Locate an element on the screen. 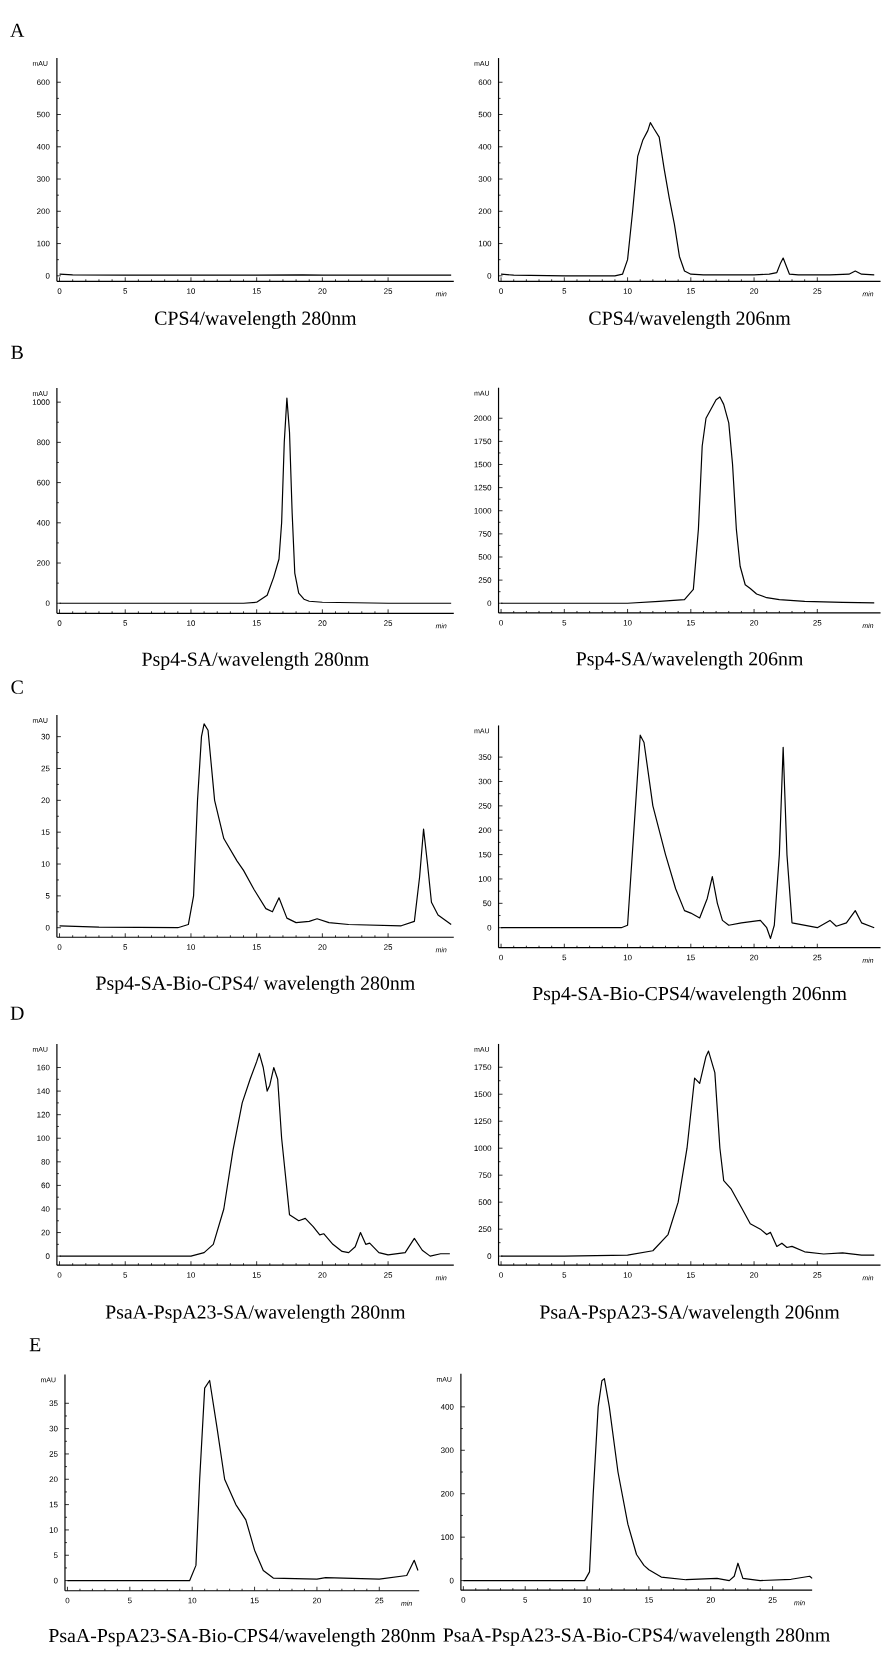 This screenshot has width=889, height=1653. text: Psp4-SA-Bio-CPS4/wavelength 206nm is located at coordinates (689, 995).